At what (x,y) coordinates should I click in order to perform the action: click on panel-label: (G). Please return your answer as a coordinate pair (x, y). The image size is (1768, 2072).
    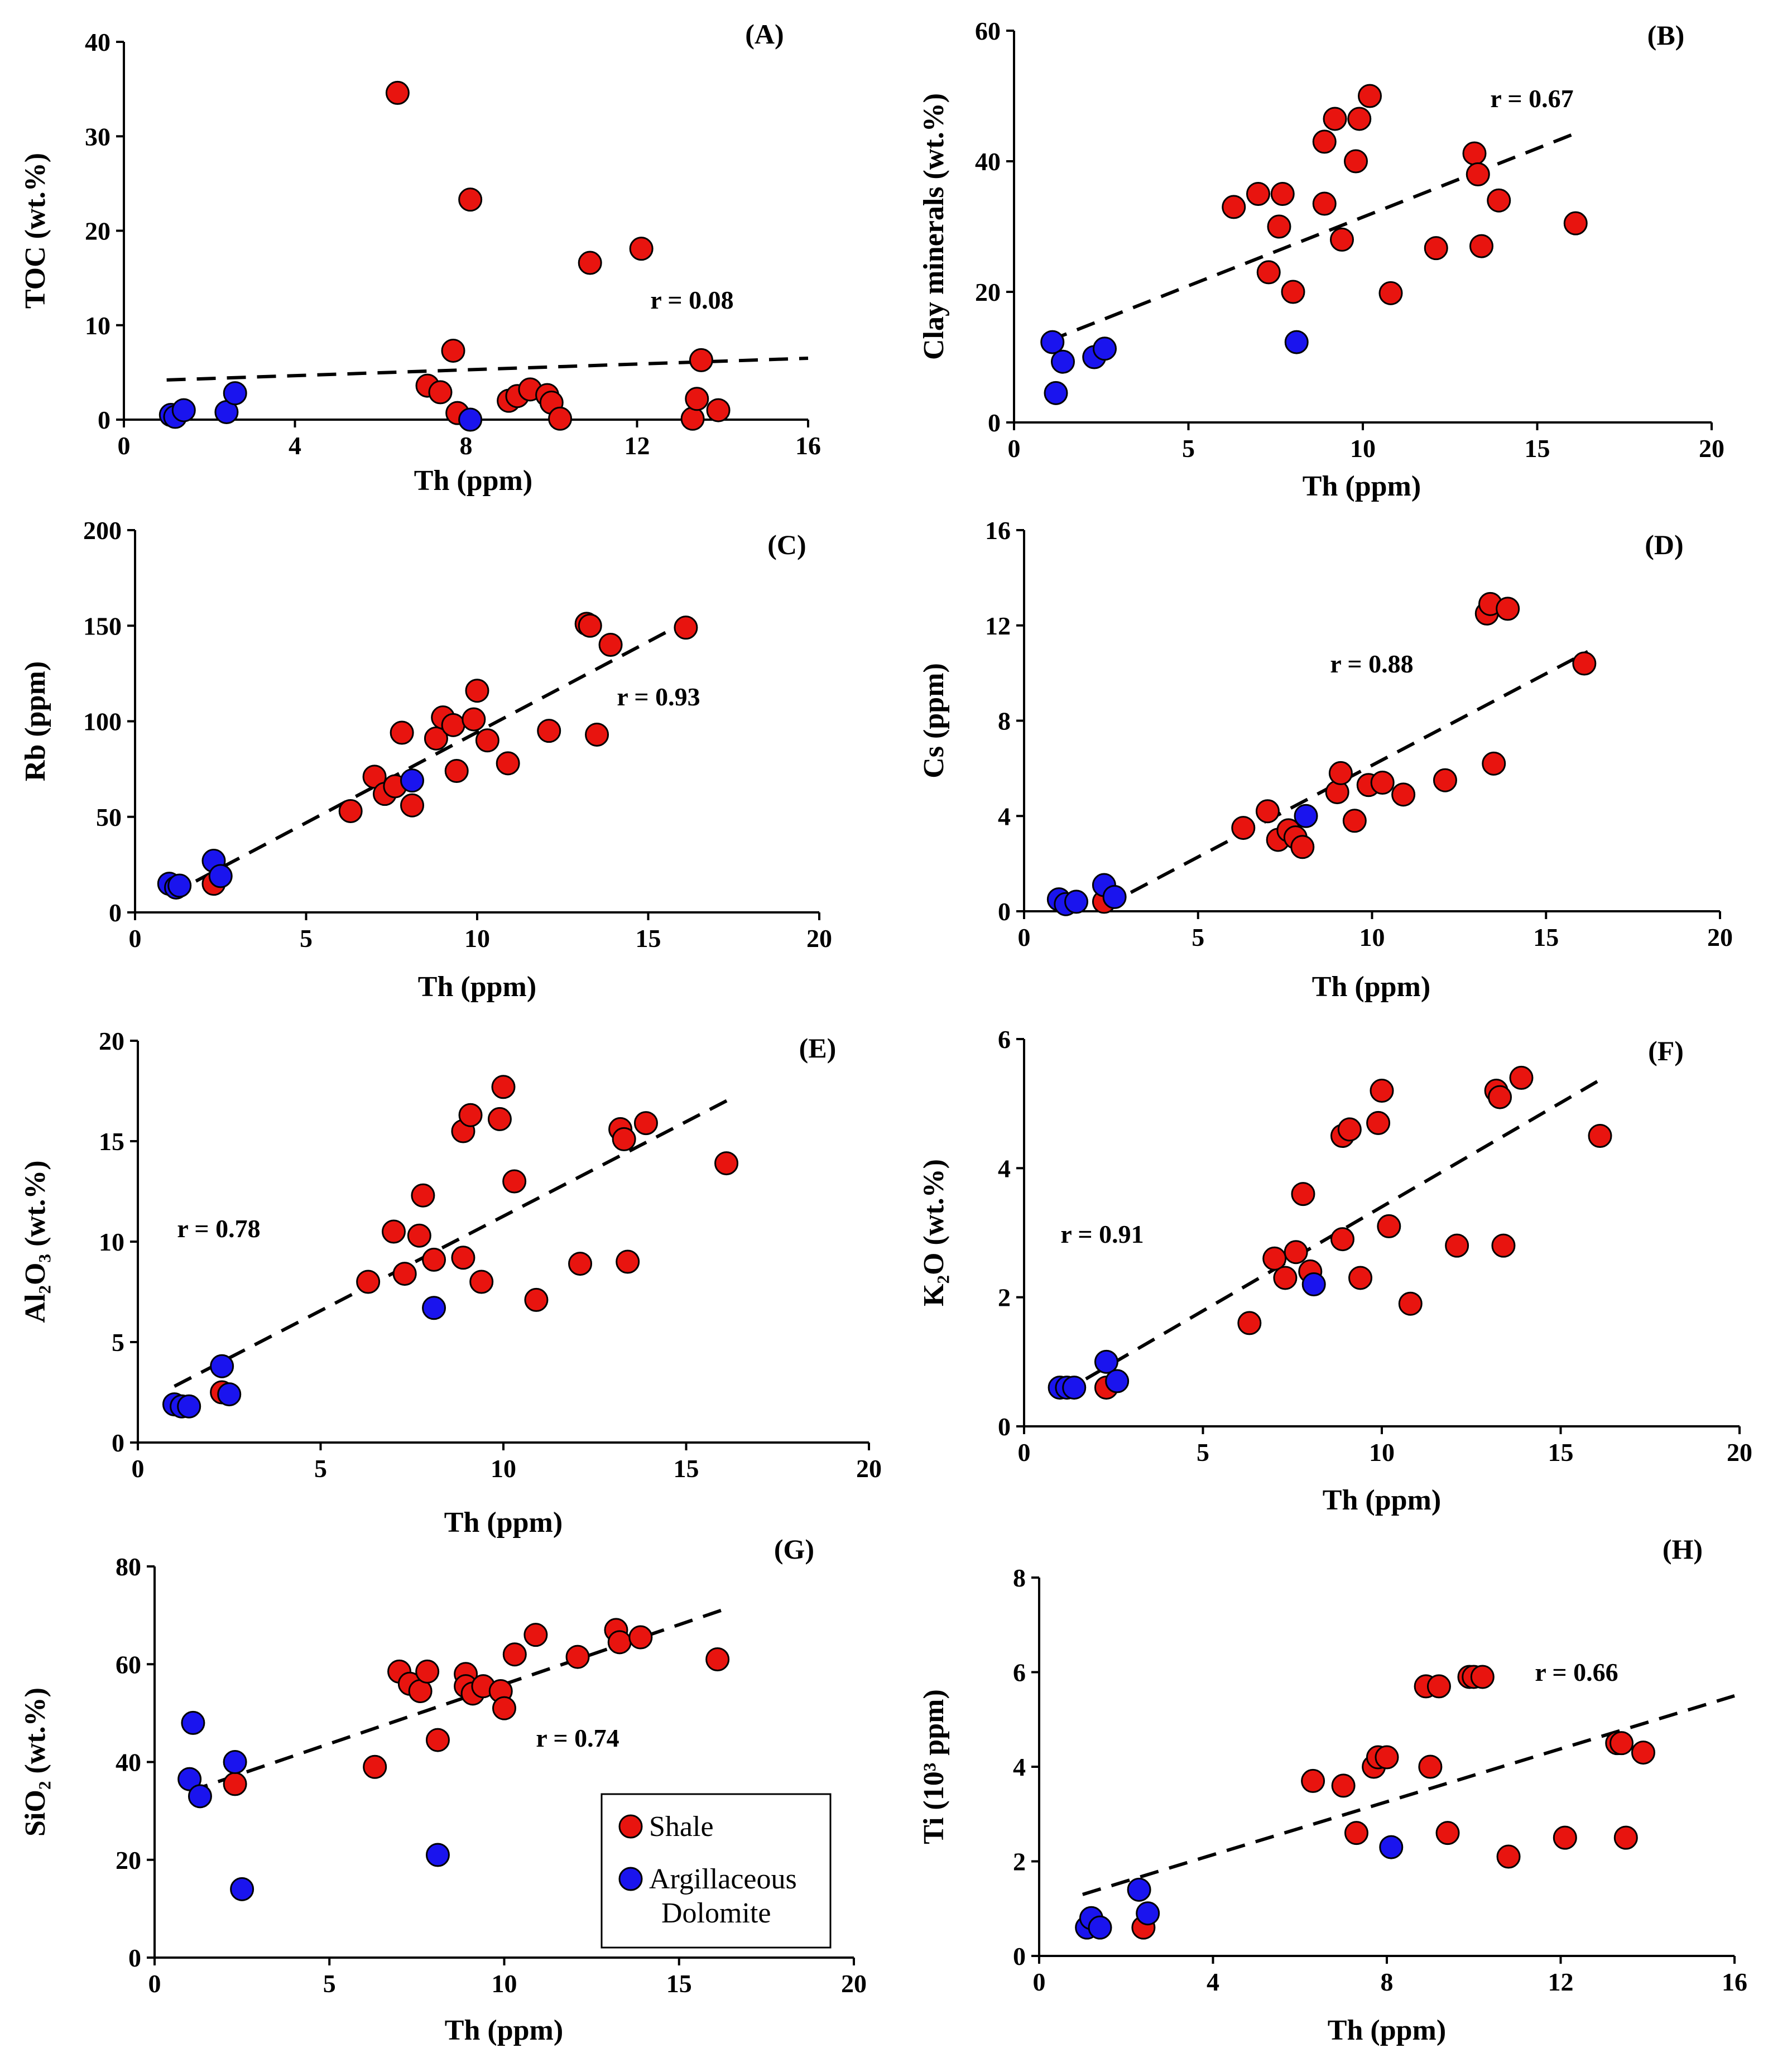
    Looking at the image, I should click on (794, 1549).